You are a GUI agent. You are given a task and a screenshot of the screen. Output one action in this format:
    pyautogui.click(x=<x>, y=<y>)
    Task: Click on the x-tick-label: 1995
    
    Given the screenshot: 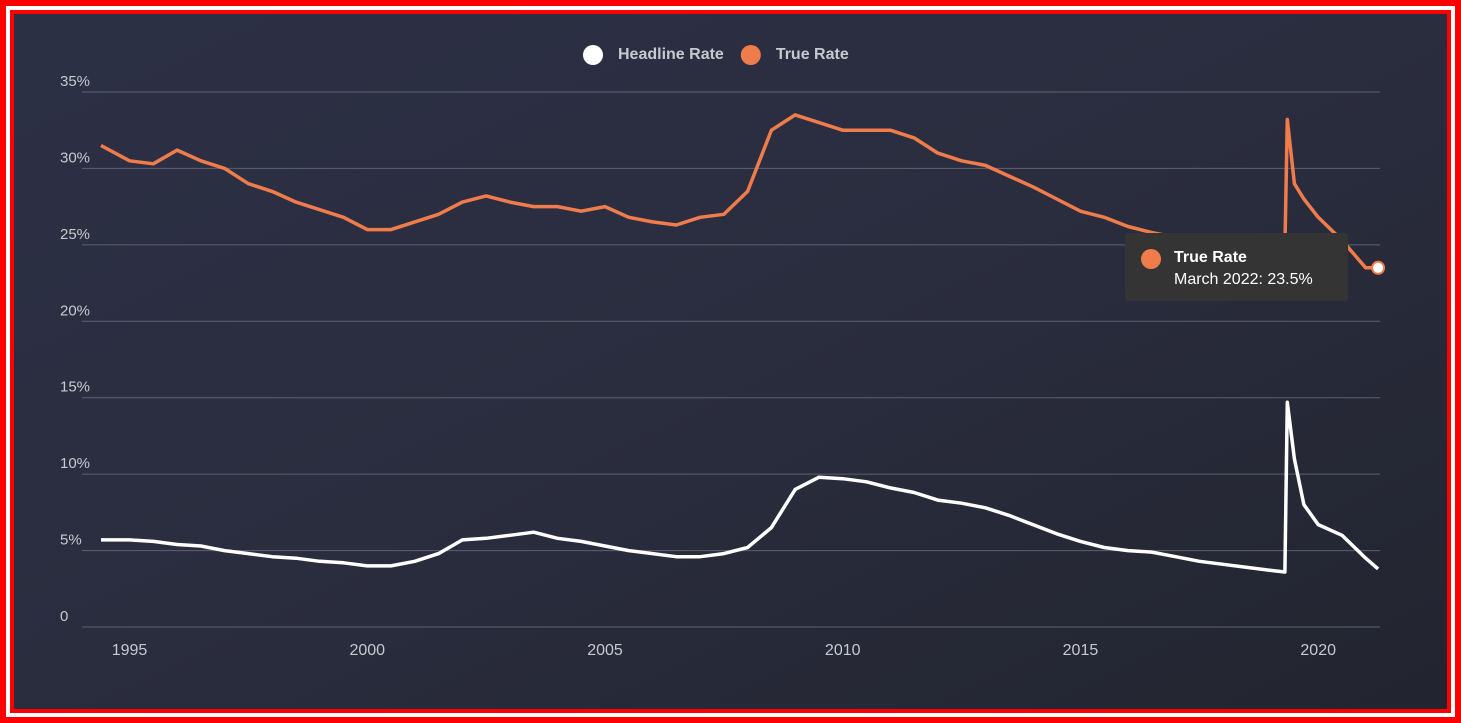 What is the action you would take?
    pyautogui.click(x=130, y=650)
    